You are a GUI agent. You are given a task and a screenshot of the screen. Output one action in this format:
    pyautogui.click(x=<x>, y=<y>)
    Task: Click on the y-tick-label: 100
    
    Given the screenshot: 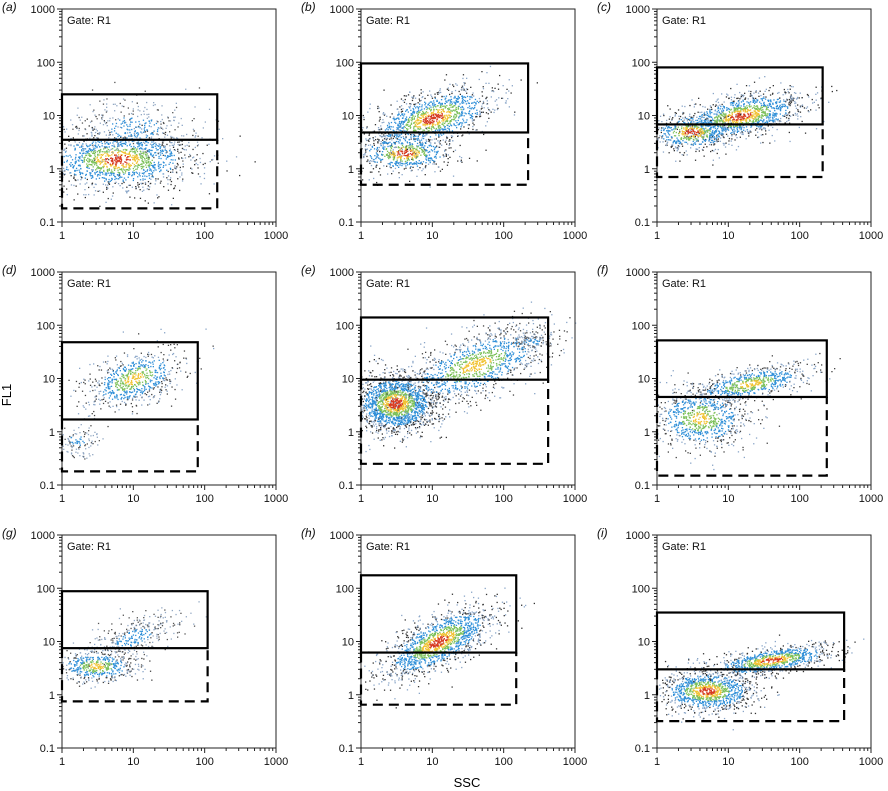 What is the action you would take?
    pyautogui.click(x=46, y=63)
    